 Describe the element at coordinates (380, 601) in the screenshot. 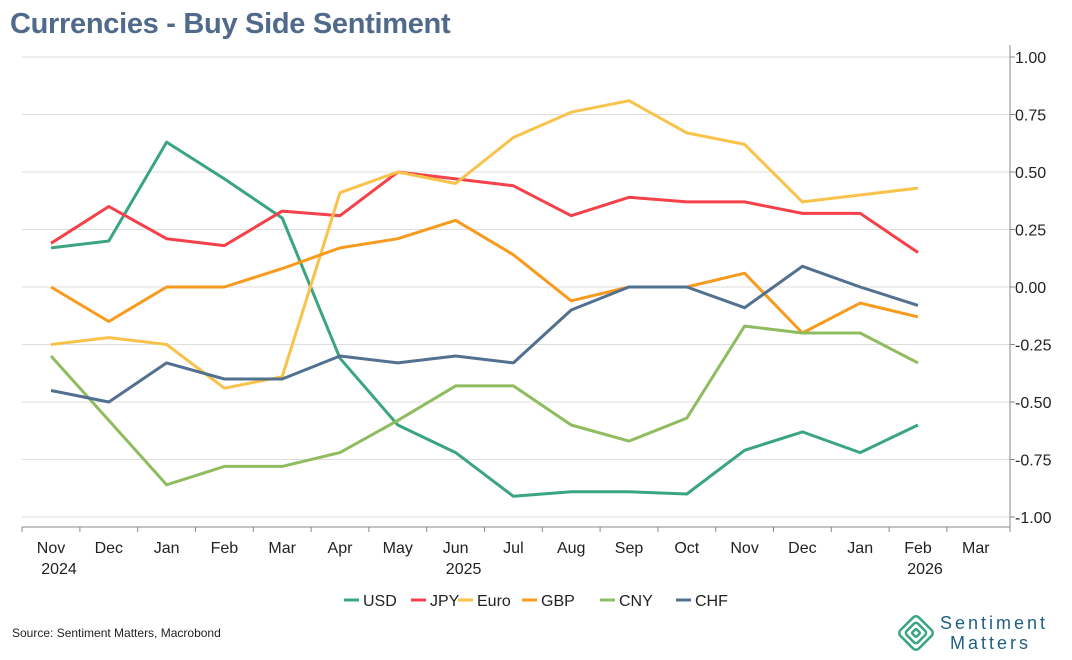

I see `legend-label-usd: USD` at that location.